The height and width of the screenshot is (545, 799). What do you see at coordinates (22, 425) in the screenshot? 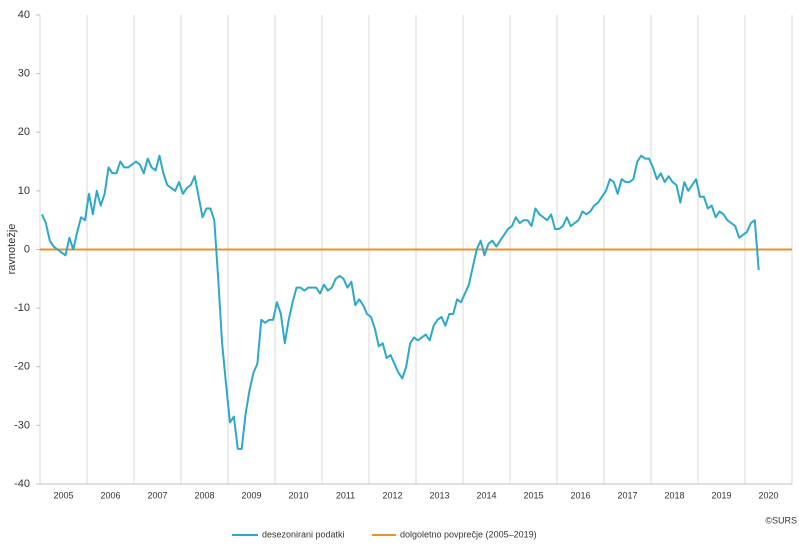
I see `y-tick-label: -30` at bounding box center [22, 425].